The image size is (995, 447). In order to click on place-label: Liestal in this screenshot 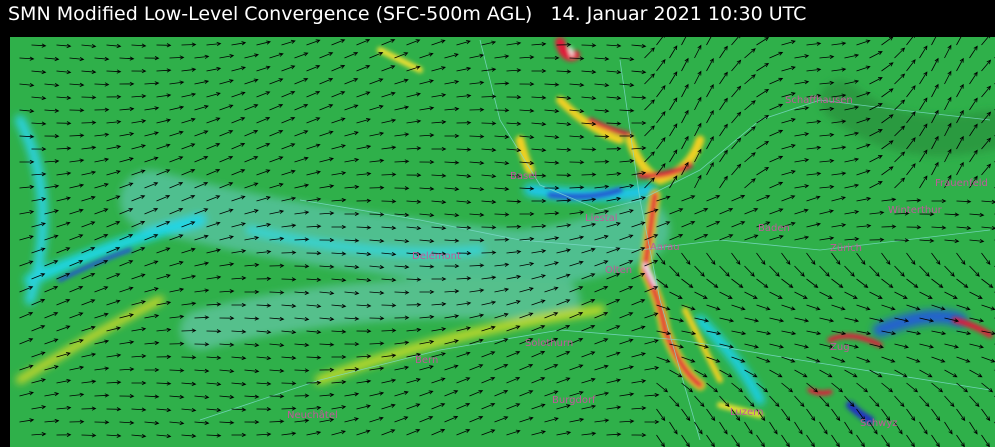, I will do `click(601, 218)`.